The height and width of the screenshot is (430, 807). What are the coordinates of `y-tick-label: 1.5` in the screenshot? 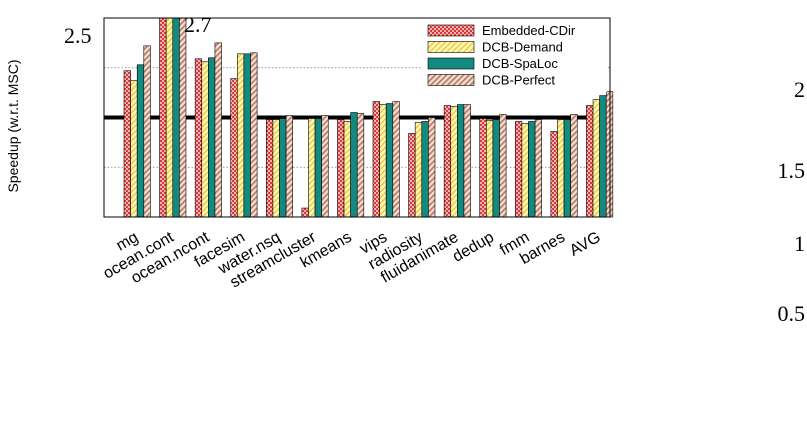 It's located at (792, 170).